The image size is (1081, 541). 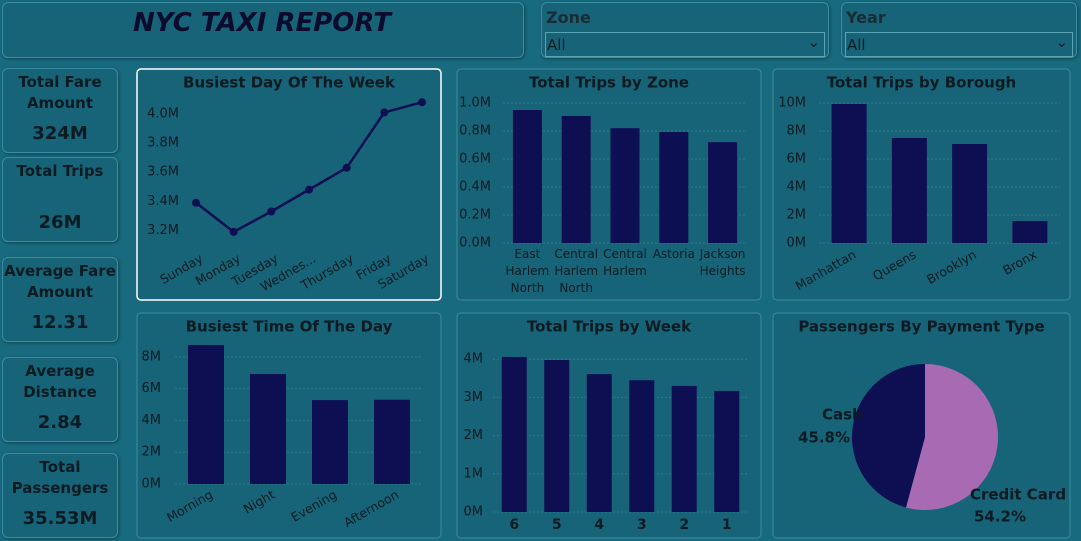 What do you see at coordinates (609, 83) in the screenshot?
I see `chart-title: Total Trips by Zone` at bounding box center [609, 83].